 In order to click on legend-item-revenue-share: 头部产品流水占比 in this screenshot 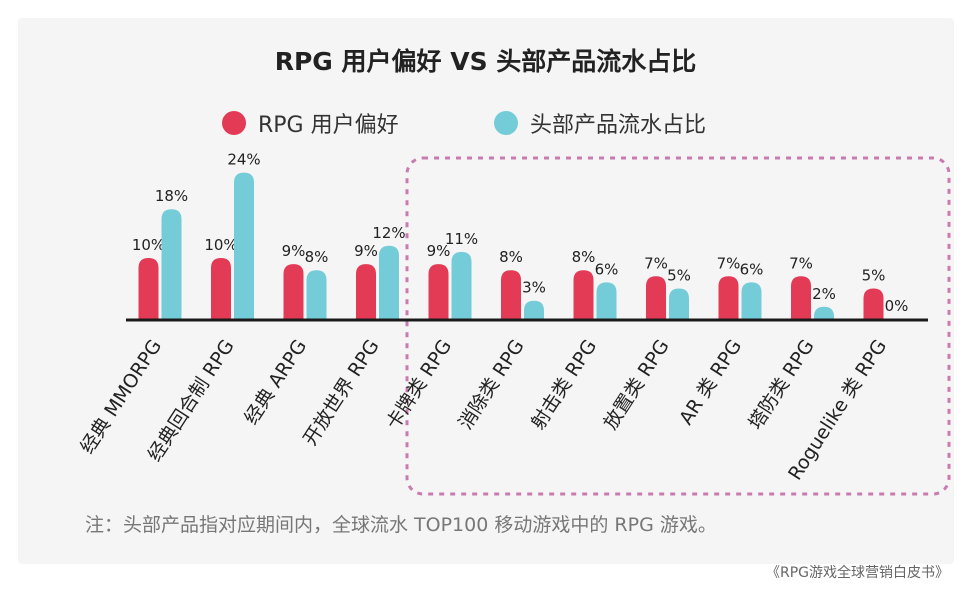, I will do `click(600, 123)`.